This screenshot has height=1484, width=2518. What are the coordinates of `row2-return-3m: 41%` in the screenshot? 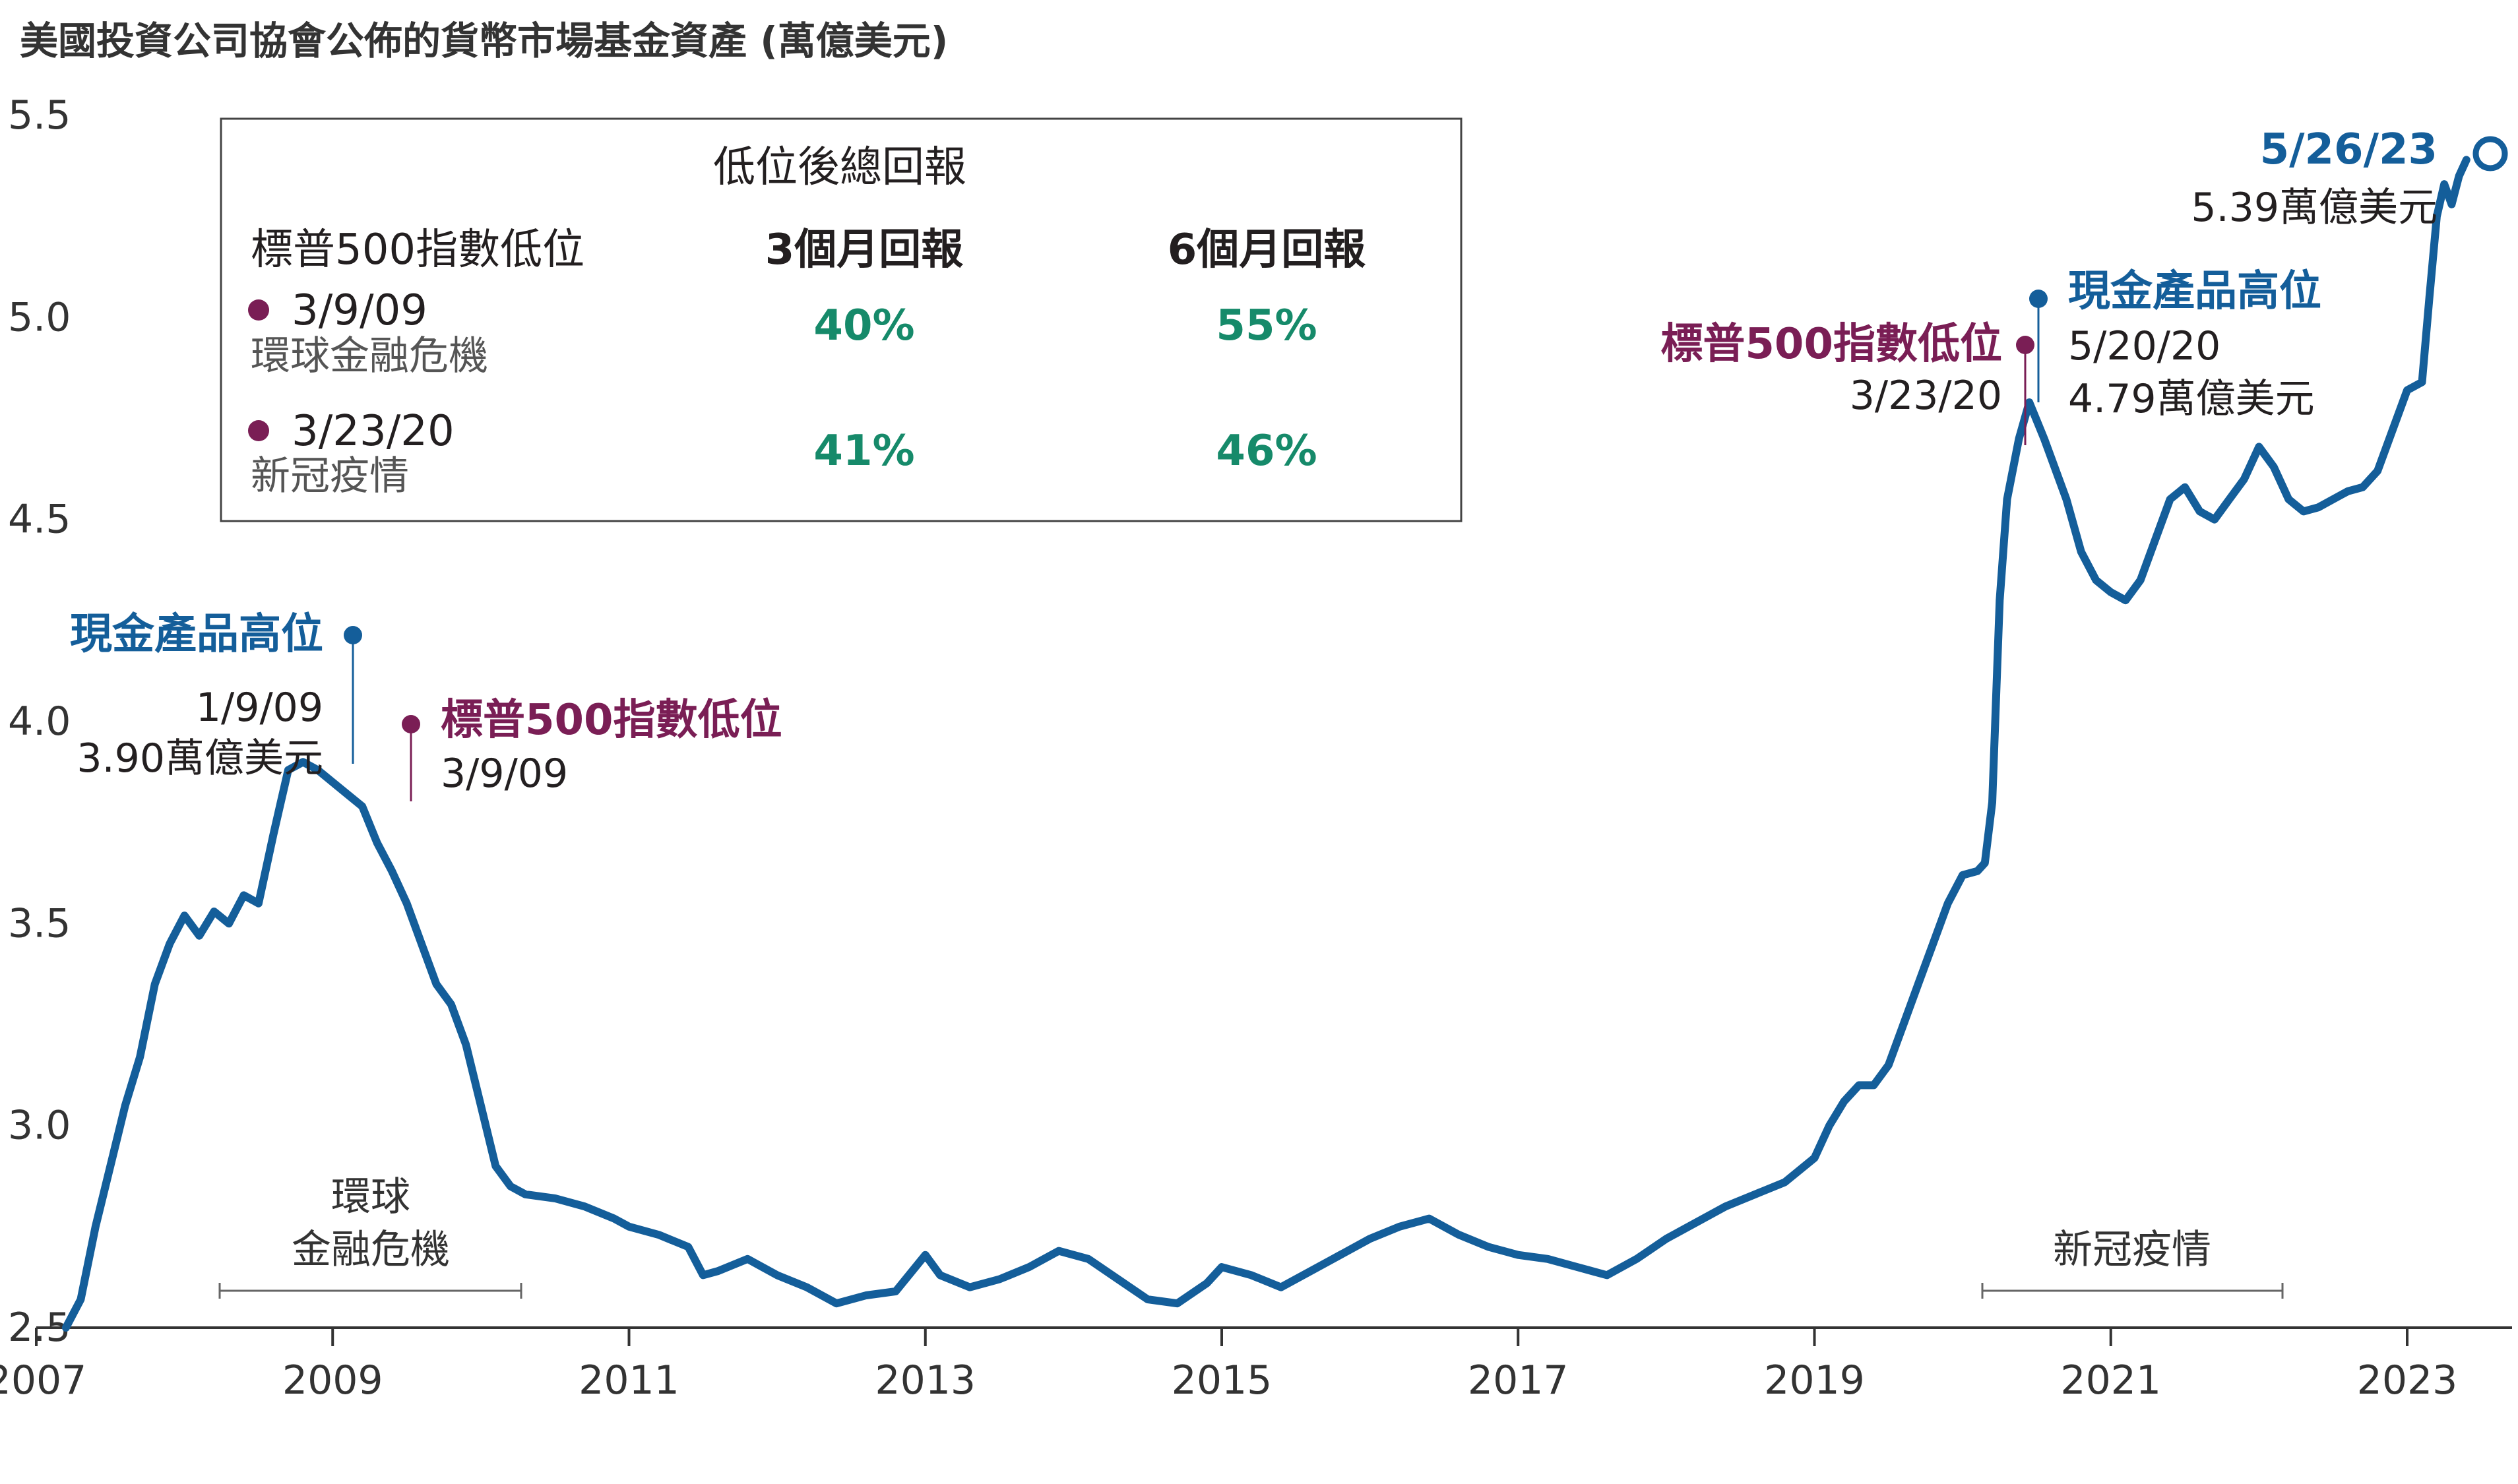 It's located at (864, 451).